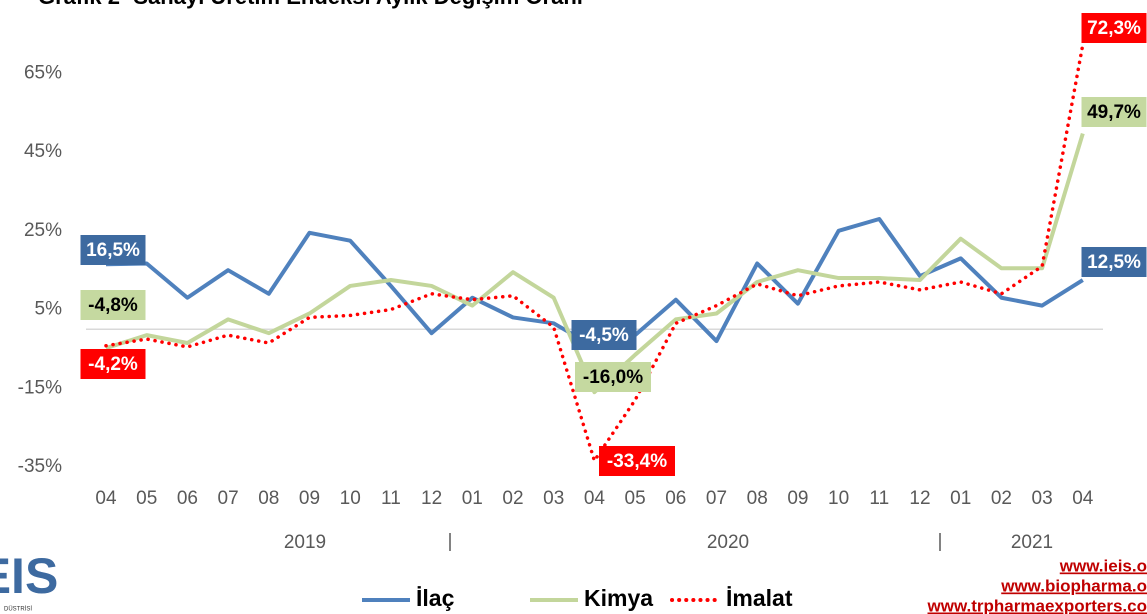 The height and width of the screenshot is (614, 1147). I want to click on data-label: -16,0%, so click(613, 377).